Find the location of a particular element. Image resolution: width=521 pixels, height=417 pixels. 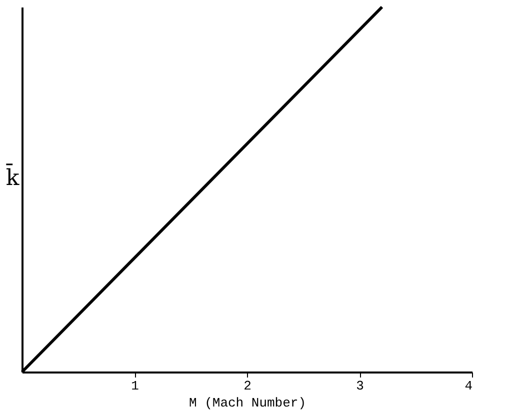

x-tick-label: 4 is located at coordinates (468, 386).